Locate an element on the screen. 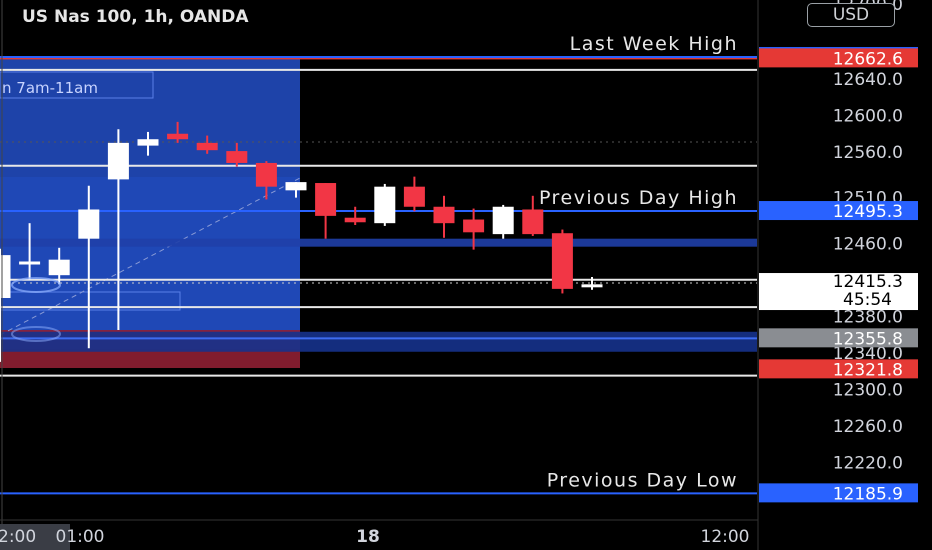 The image size is (932, 550). axis-tick-label: 12260.0 is located at coordinates (868, 427).